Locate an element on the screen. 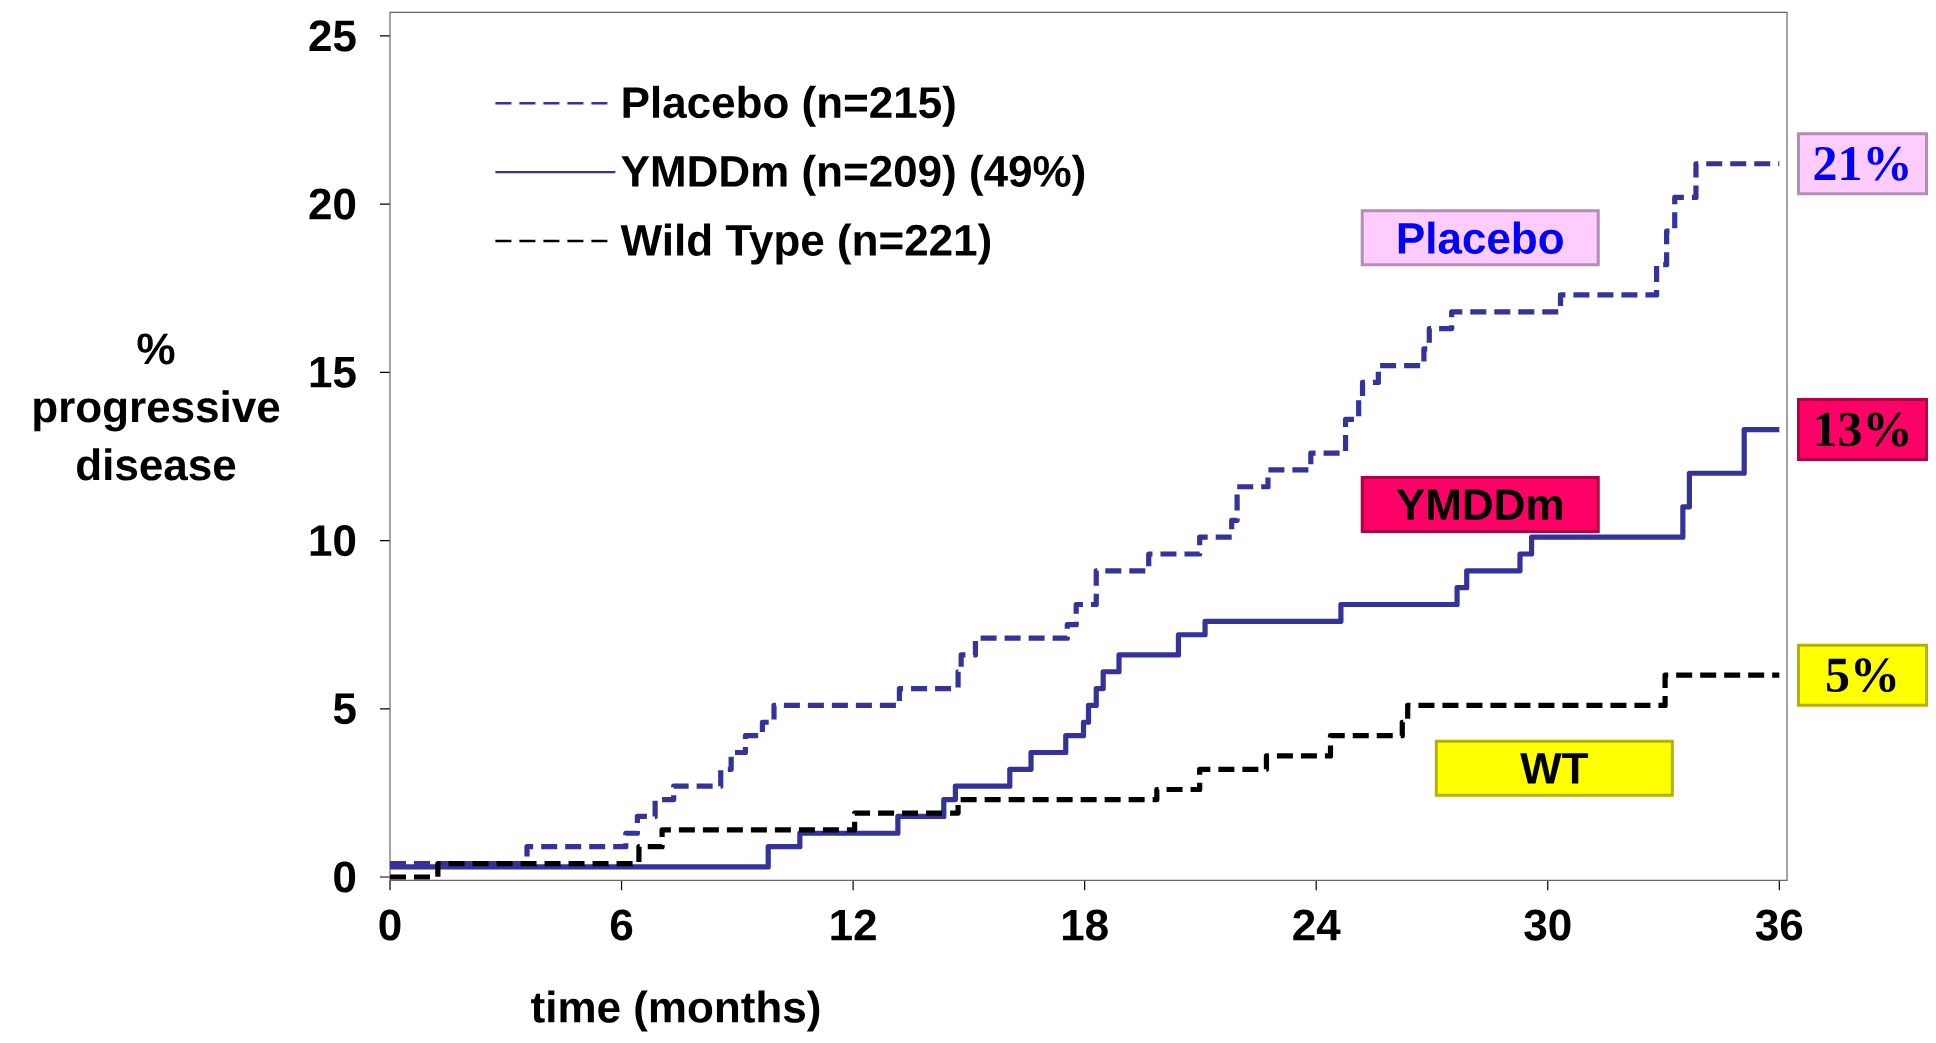 The width and height of the screenshot is (1936, 1043). x-tick-label: 36 is located at coordinates (1779, 925).